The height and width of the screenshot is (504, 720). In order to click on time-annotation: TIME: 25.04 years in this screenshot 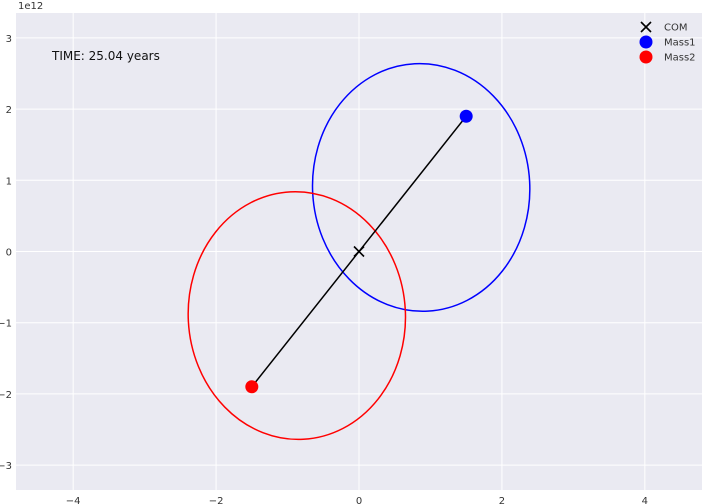, I will do `click(105, 56)`.